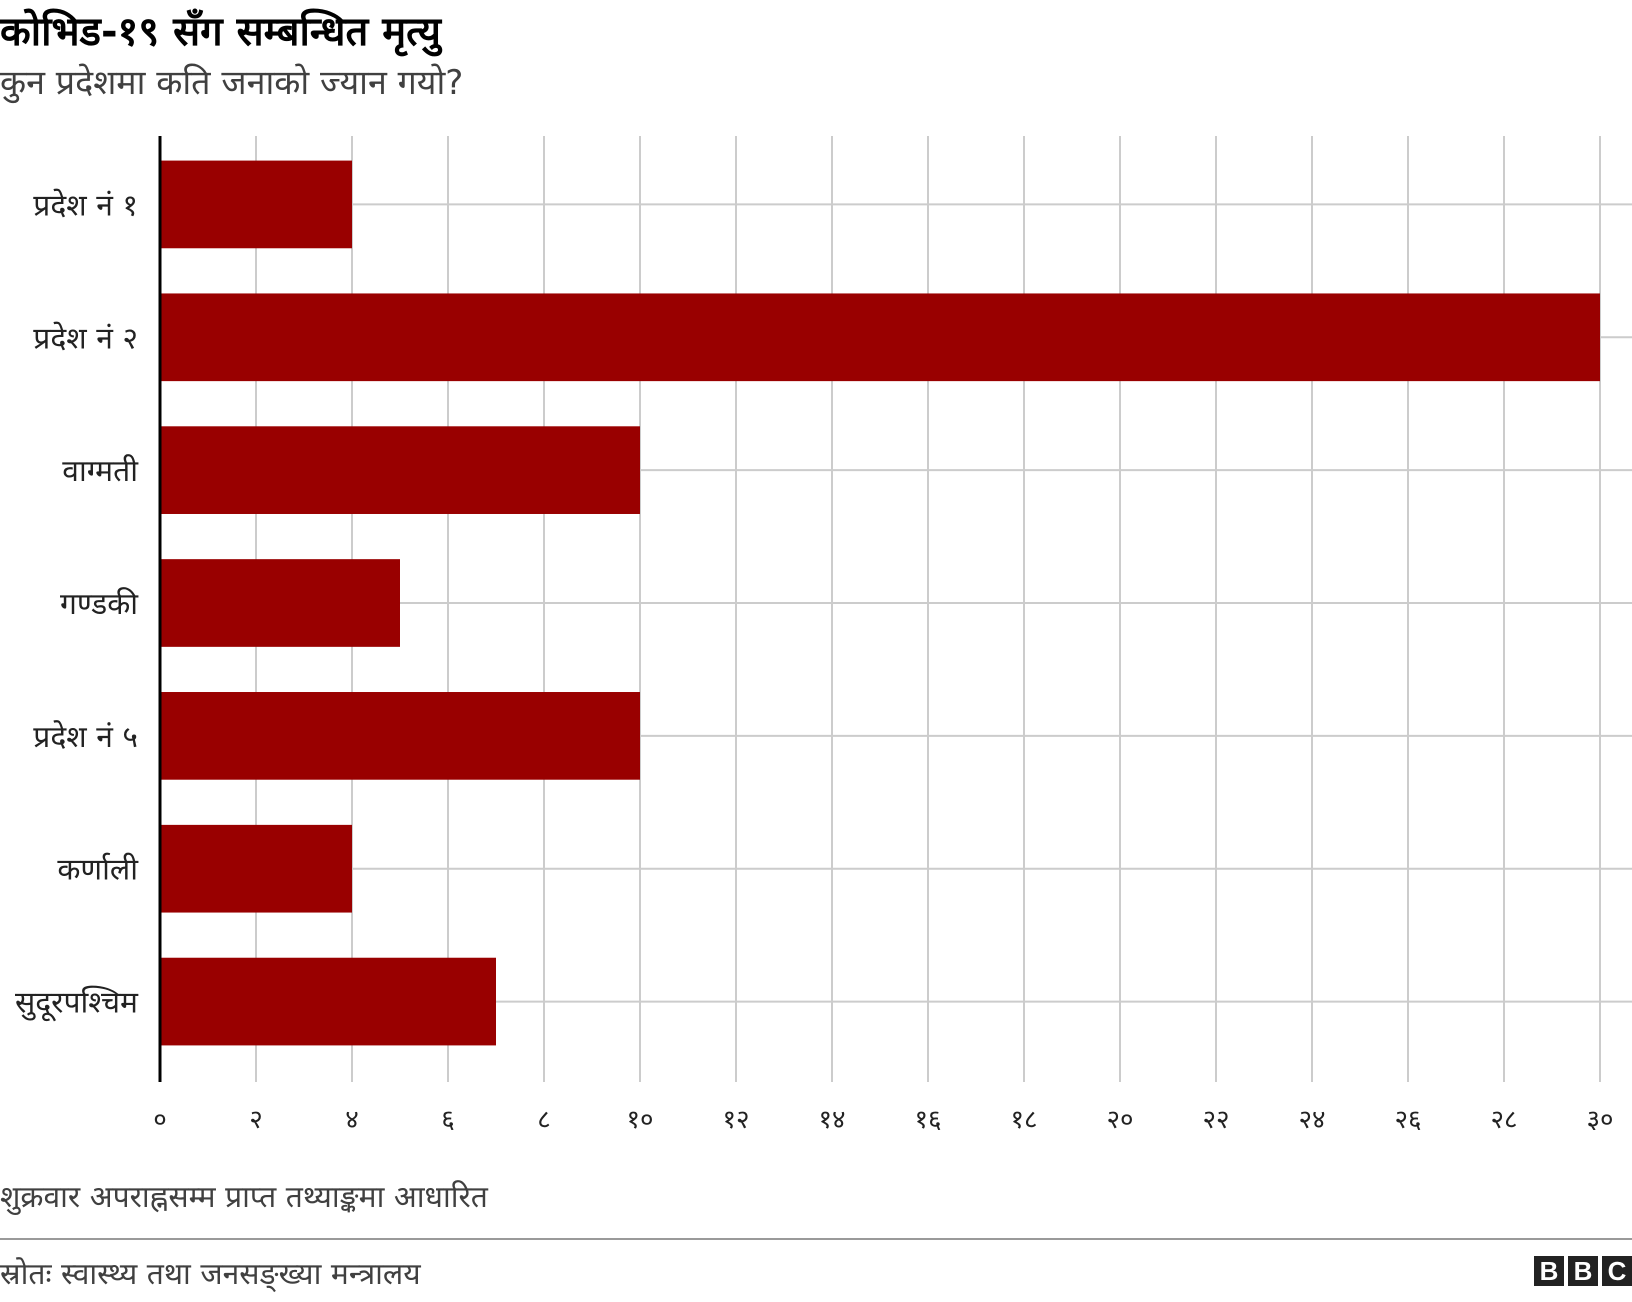  Describe the element at coordinates (1599, 1117) in the screenshot. I see `x-tick-label: ३०` at that location.